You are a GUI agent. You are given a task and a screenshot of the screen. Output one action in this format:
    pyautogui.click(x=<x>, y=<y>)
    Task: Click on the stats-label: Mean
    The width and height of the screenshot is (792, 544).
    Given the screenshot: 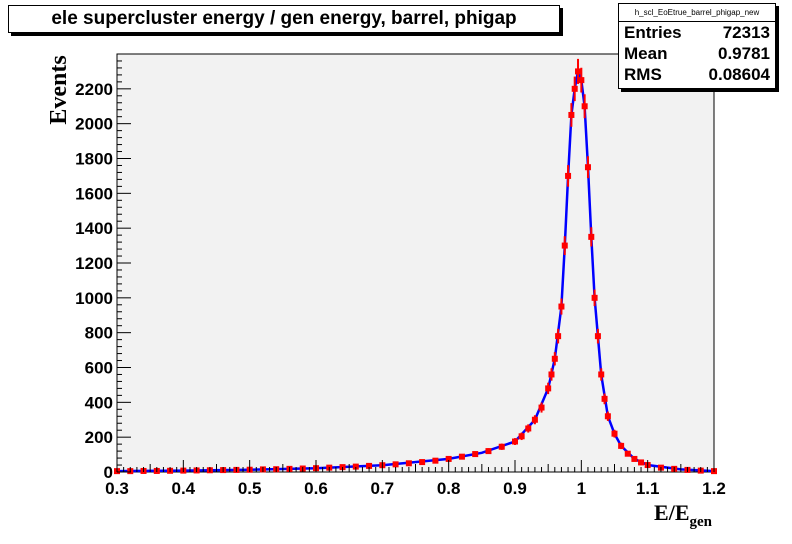 What is the action you would take?
    pyautogui.click(x=646, y=53)
    